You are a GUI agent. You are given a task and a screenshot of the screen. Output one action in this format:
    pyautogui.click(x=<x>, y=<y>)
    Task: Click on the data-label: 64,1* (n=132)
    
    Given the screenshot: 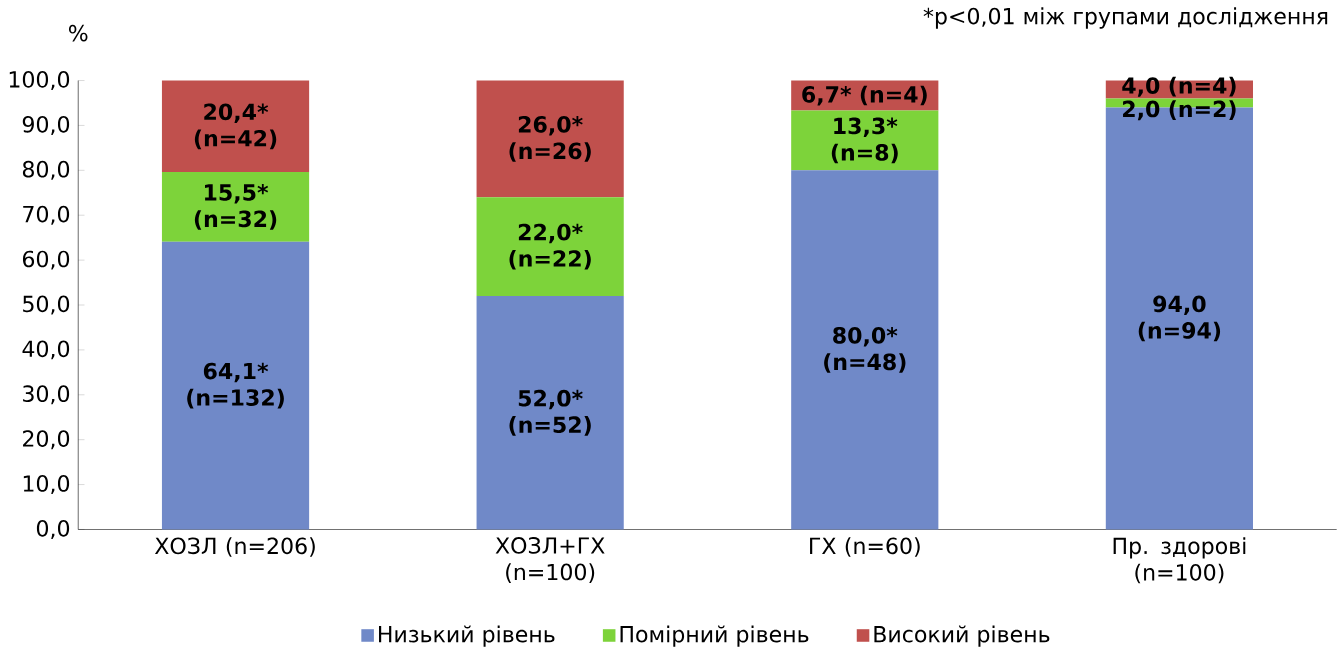 What is the action you would take?
    pyautogui.click(x=235, y=385)
    